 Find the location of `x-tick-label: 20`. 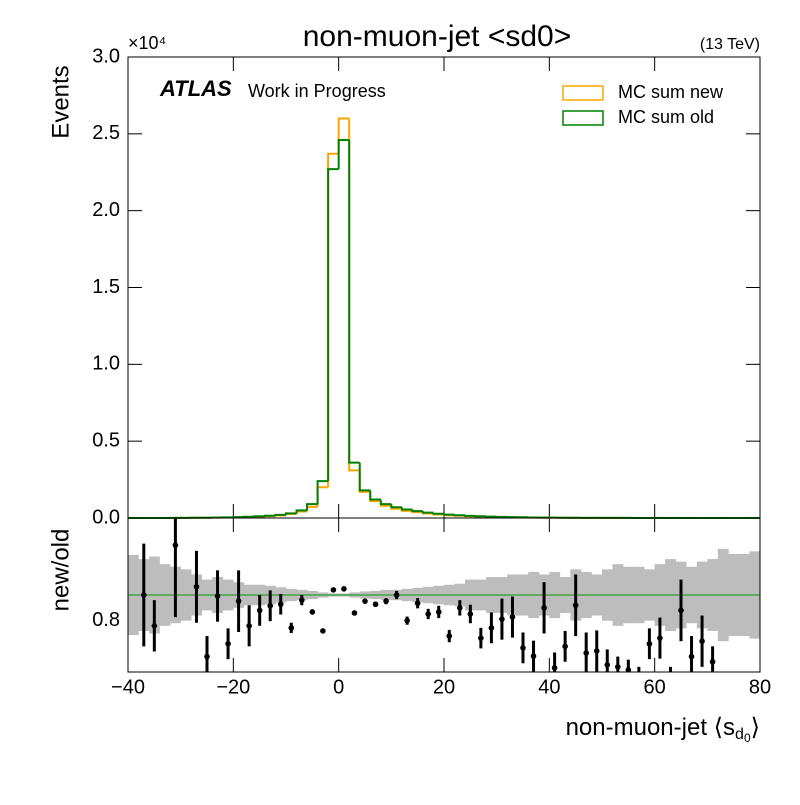

x-tick-label: 20 is located at coordinates (444, 687).